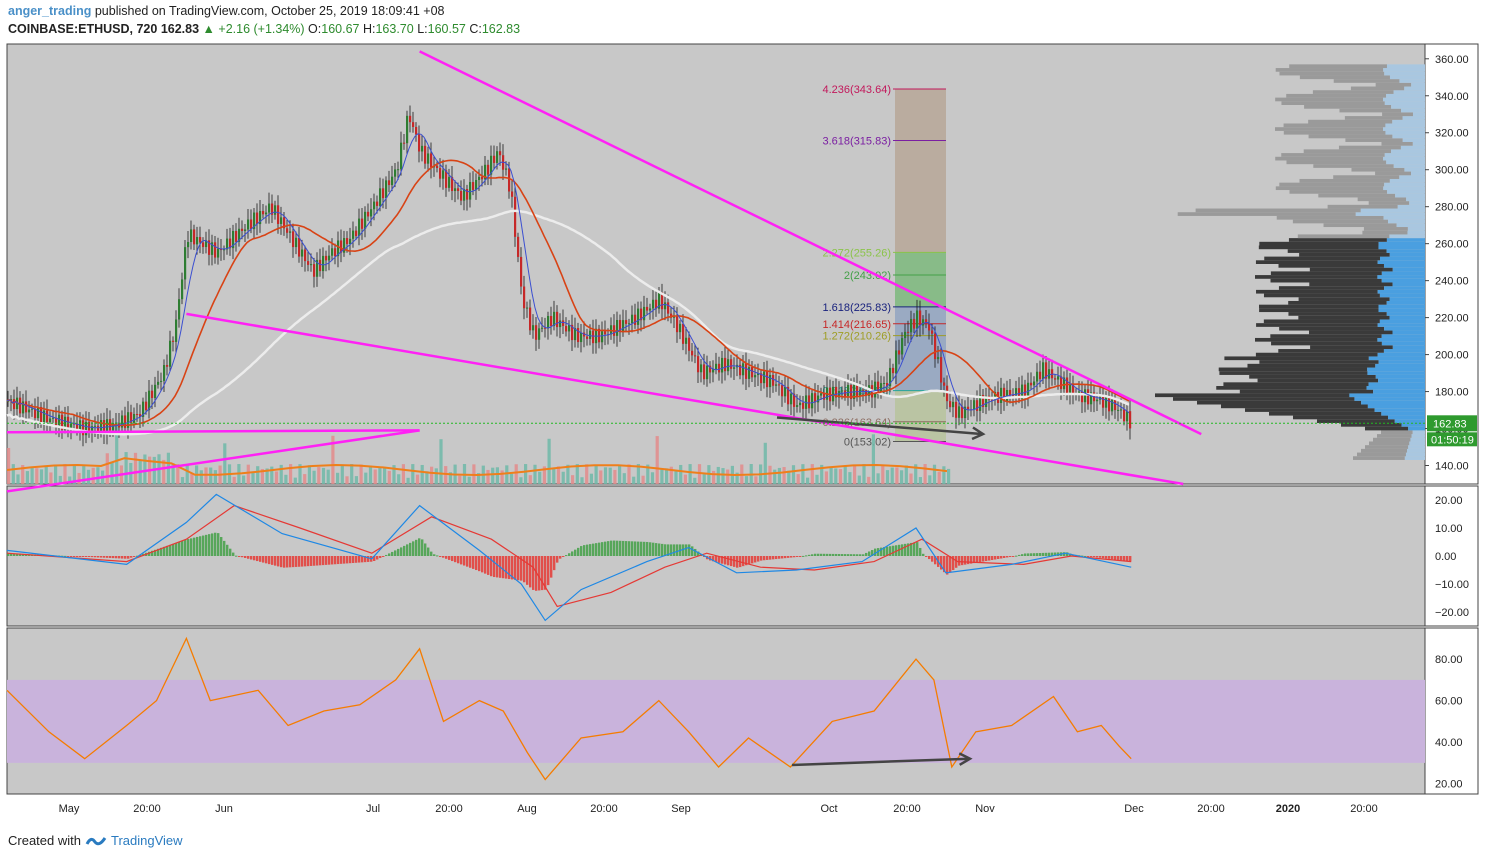 This screenshot has width=1485, height=859. I want to click on author-name: anger_trading, so click(50, 11).